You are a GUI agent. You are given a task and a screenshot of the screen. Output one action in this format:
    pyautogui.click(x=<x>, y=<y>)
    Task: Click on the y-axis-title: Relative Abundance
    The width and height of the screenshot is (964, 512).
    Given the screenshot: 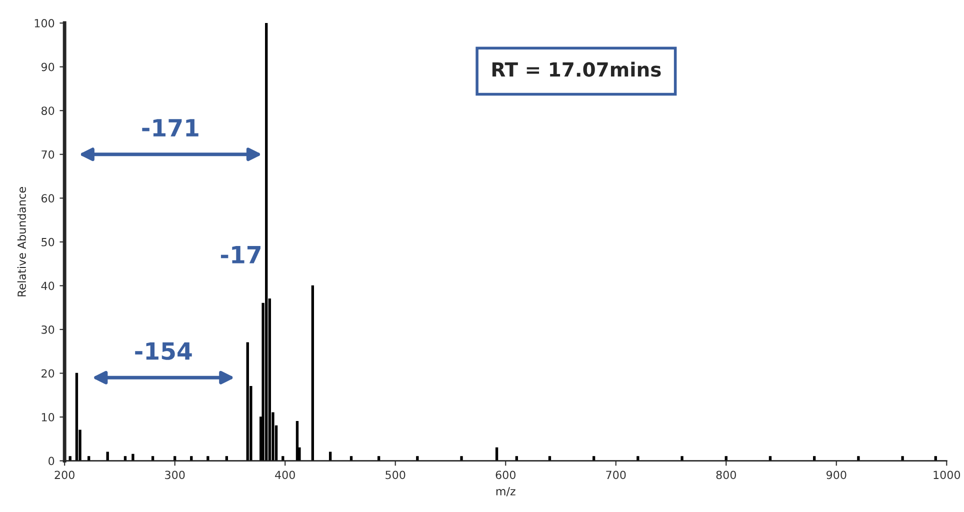 What is the action you would take?
    pyautogui.click(x=21, y=241)
    